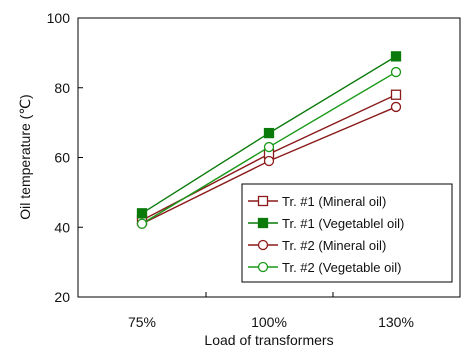 The height and width of the screenshot is (355, 462). Describe the element at coordinates (62, 227) in the screenshot. I see `y-tick-label: 40` at that location.